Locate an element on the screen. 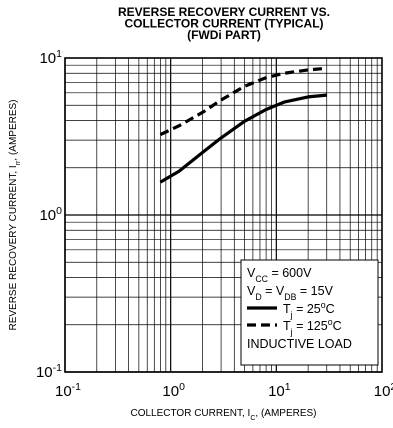 Image resolution: width=393 pixels, height=428 pixels. legend-condition: VCC = 600V is located at coordinates (279, 275).